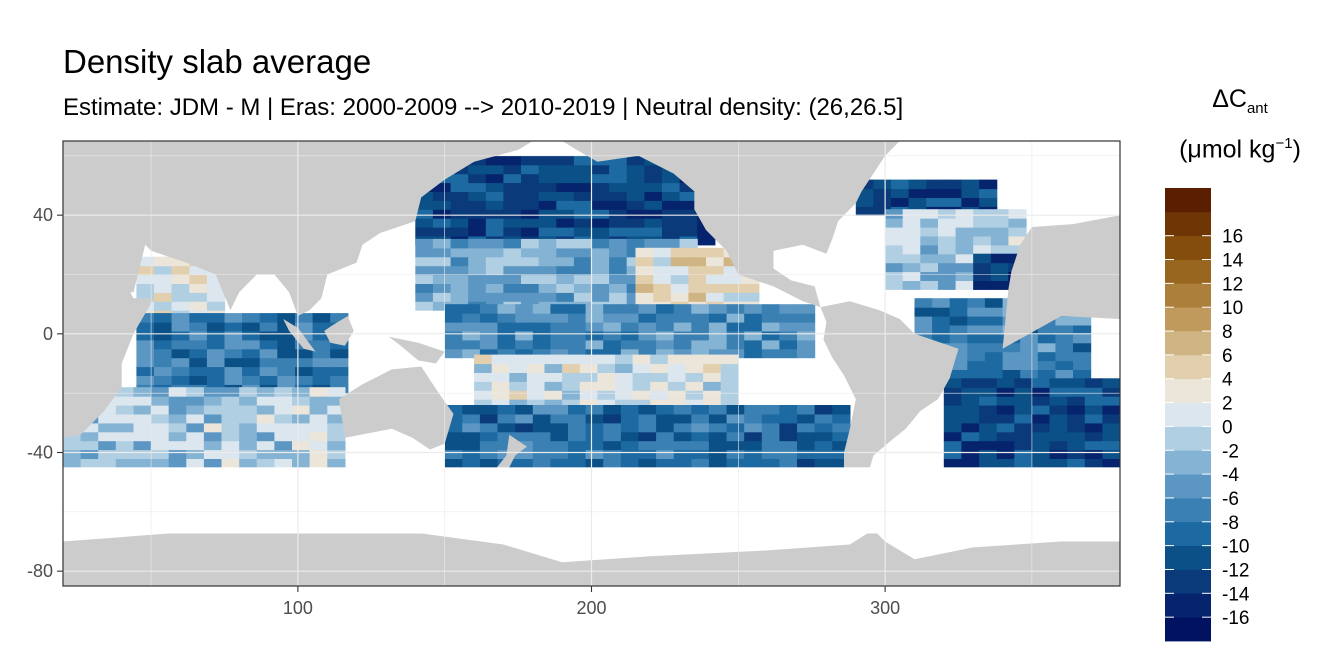  What do you see at coordinates (1240, 101) in the screenshot?
I see `legend-title-symbol: ΔCant` at bounding box center [1240, 101].